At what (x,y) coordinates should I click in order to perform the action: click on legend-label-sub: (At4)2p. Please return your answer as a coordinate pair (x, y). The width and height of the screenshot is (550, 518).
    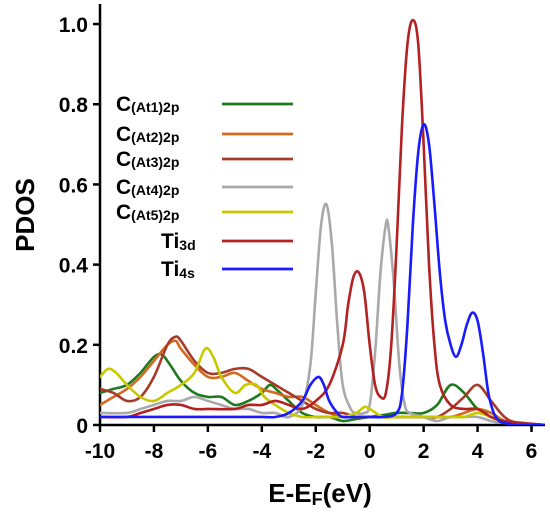
    Looking at the image, I should click on (155, 190).